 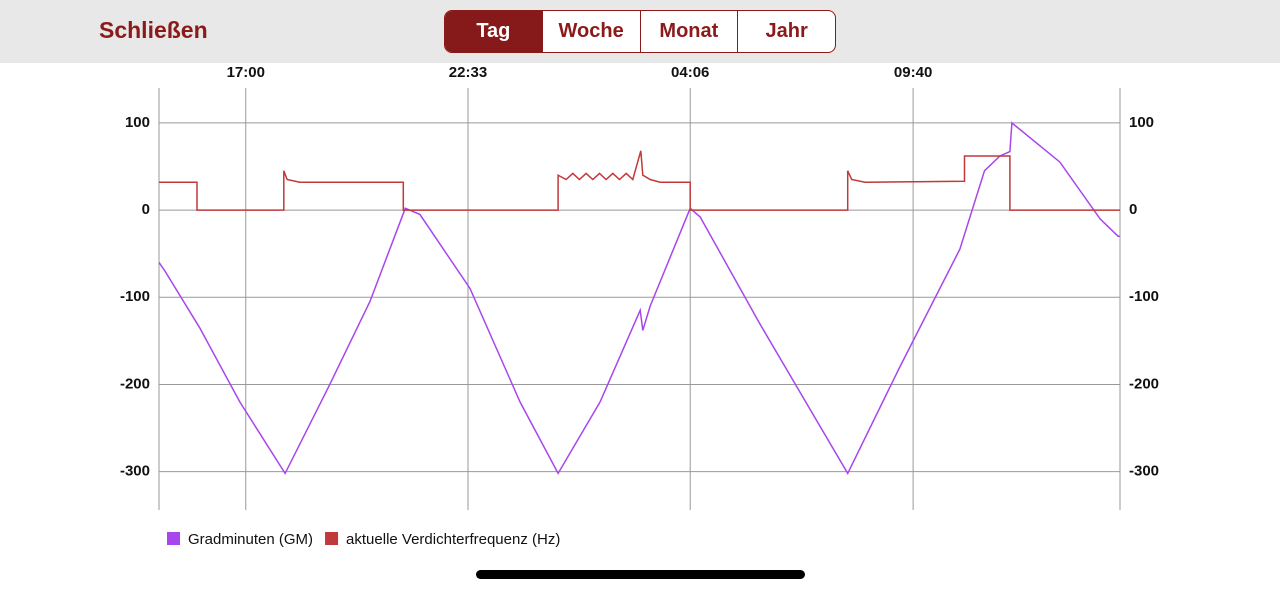 What do you see at coordinates (1141, 122) in the screenshot?
I see `y2-tick-label: 100` at bounding box center [1141, 122].